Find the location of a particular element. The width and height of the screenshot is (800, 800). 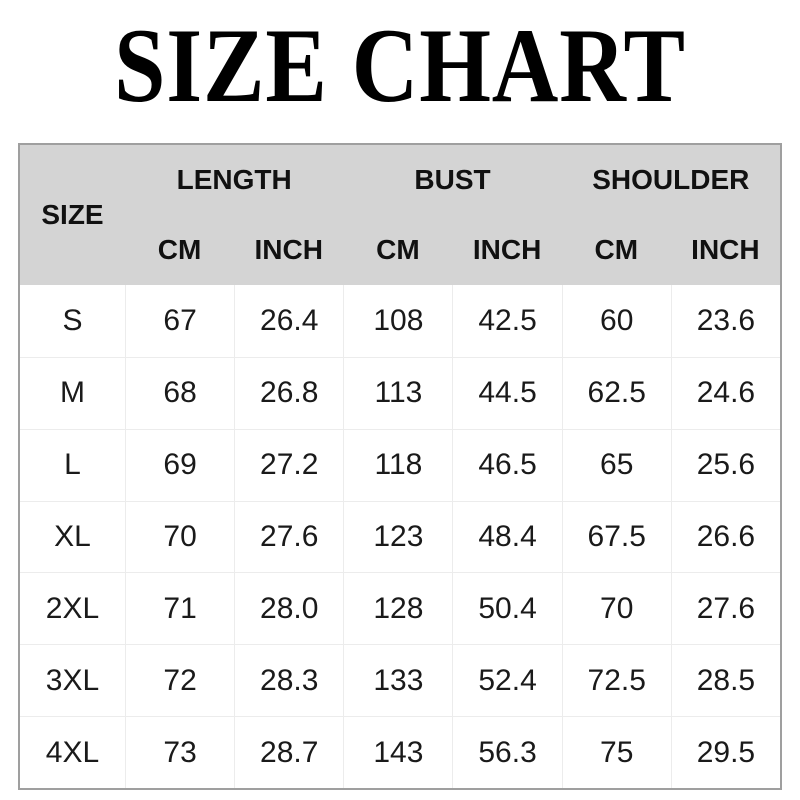

table-row: M 68 26.8 113 44.5 62.5 24.6 is located at coordinates (400, 392).